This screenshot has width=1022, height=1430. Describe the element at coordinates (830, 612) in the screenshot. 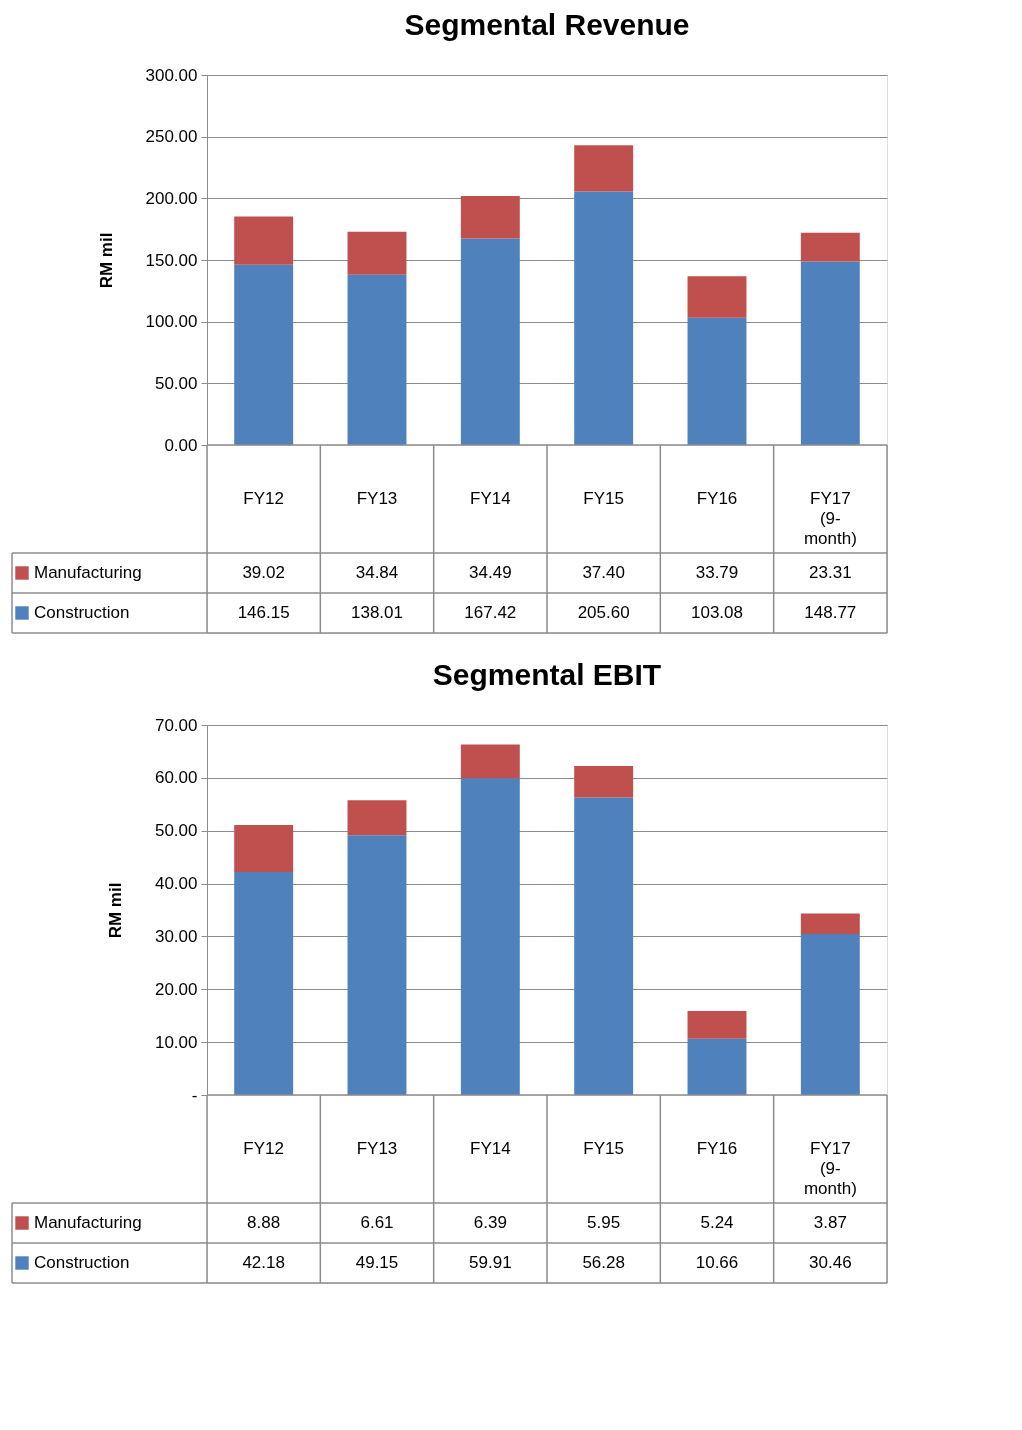

I see `data-label: 148.77` at that location.